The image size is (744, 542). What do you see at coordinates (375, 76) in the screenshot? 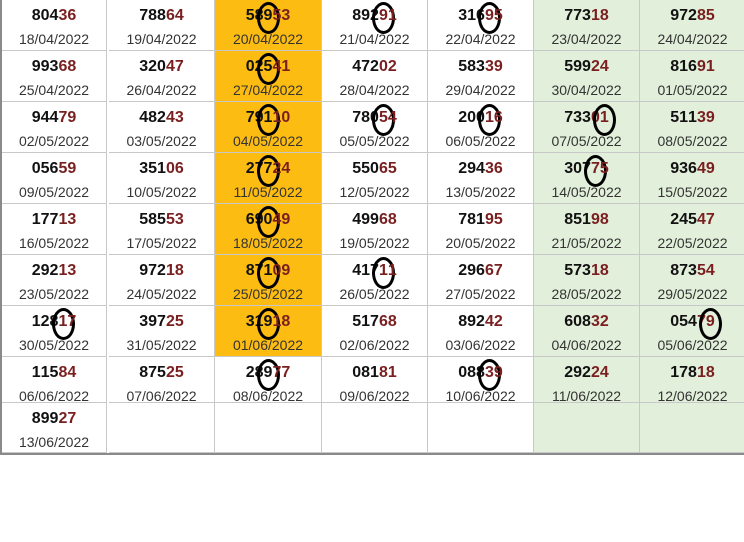
I see `result-cell: 47202 28/04/2022` at bounding box center [375, 76].